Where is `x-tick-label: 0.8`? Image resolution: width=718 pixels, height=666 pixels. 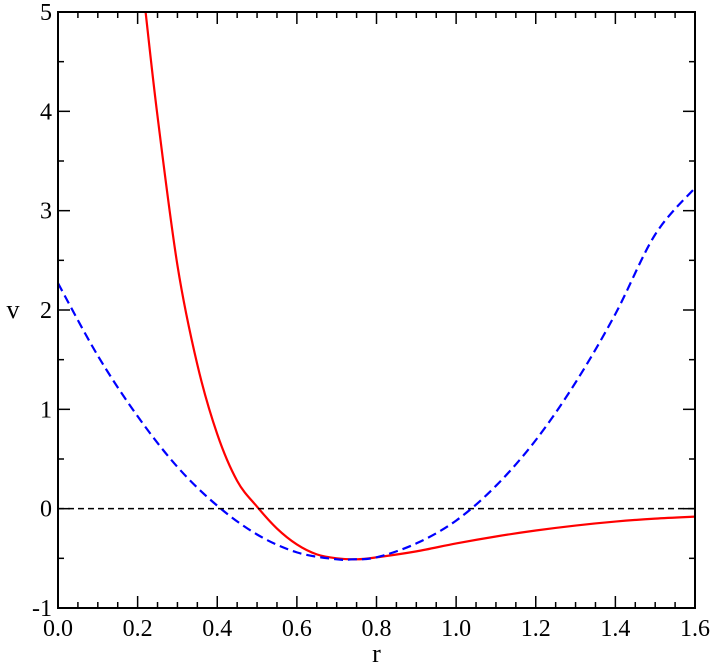
x-tick-label: 0.8 is located at coordinates (377, 629).